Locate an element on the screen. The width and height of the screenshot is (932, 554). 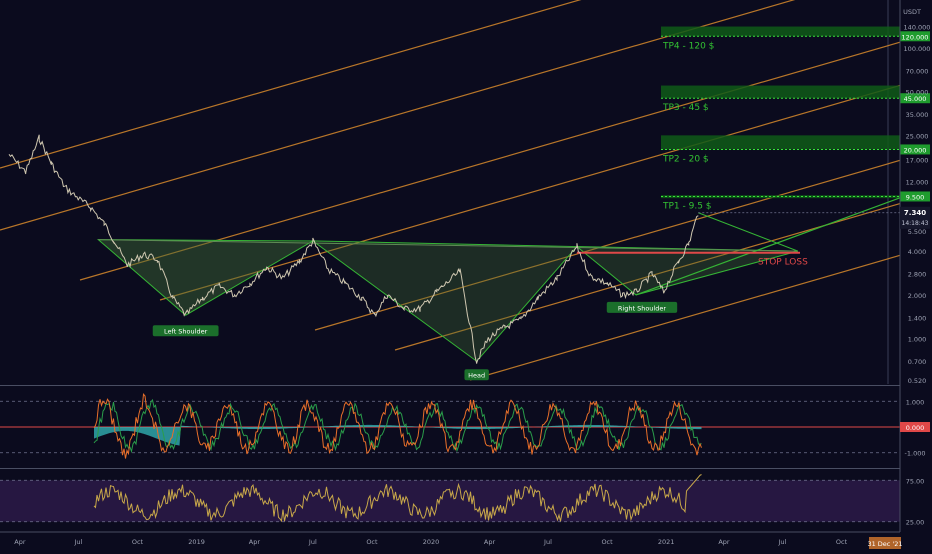
price-axis-tick: 0.520 is located at coordinates (917, 381).